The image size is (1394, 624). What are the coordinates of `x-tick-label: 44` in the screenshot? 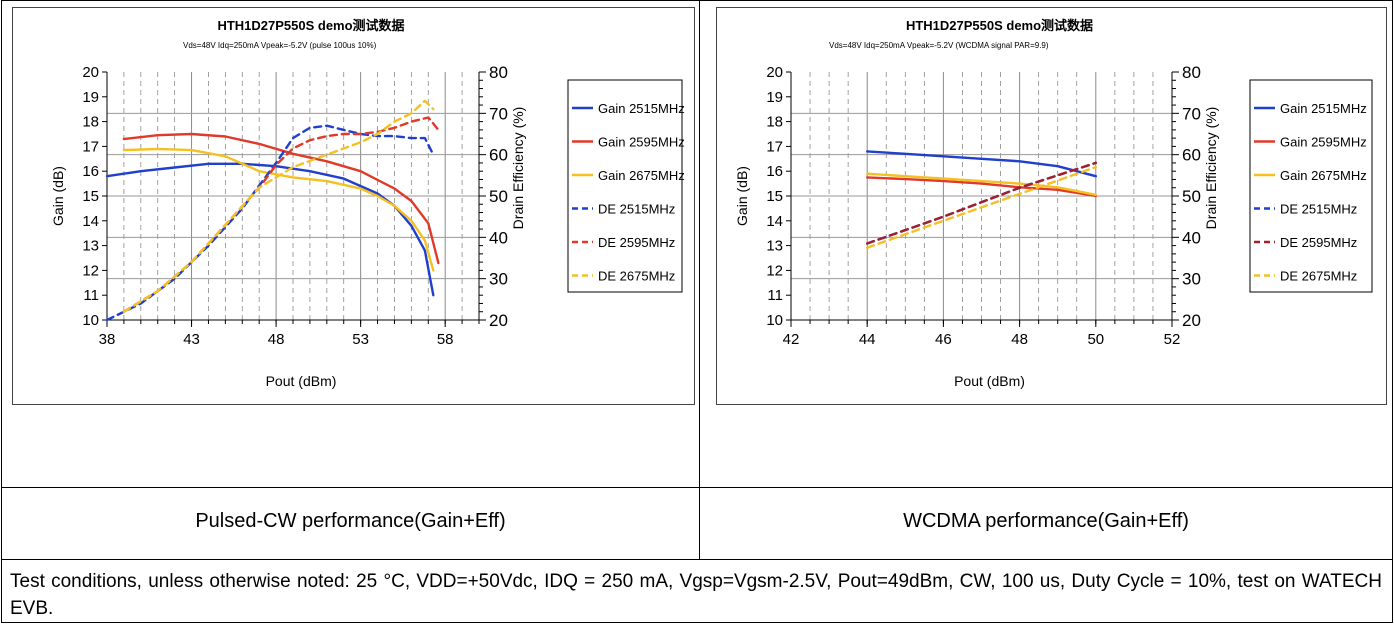 It's located at (867, 339).